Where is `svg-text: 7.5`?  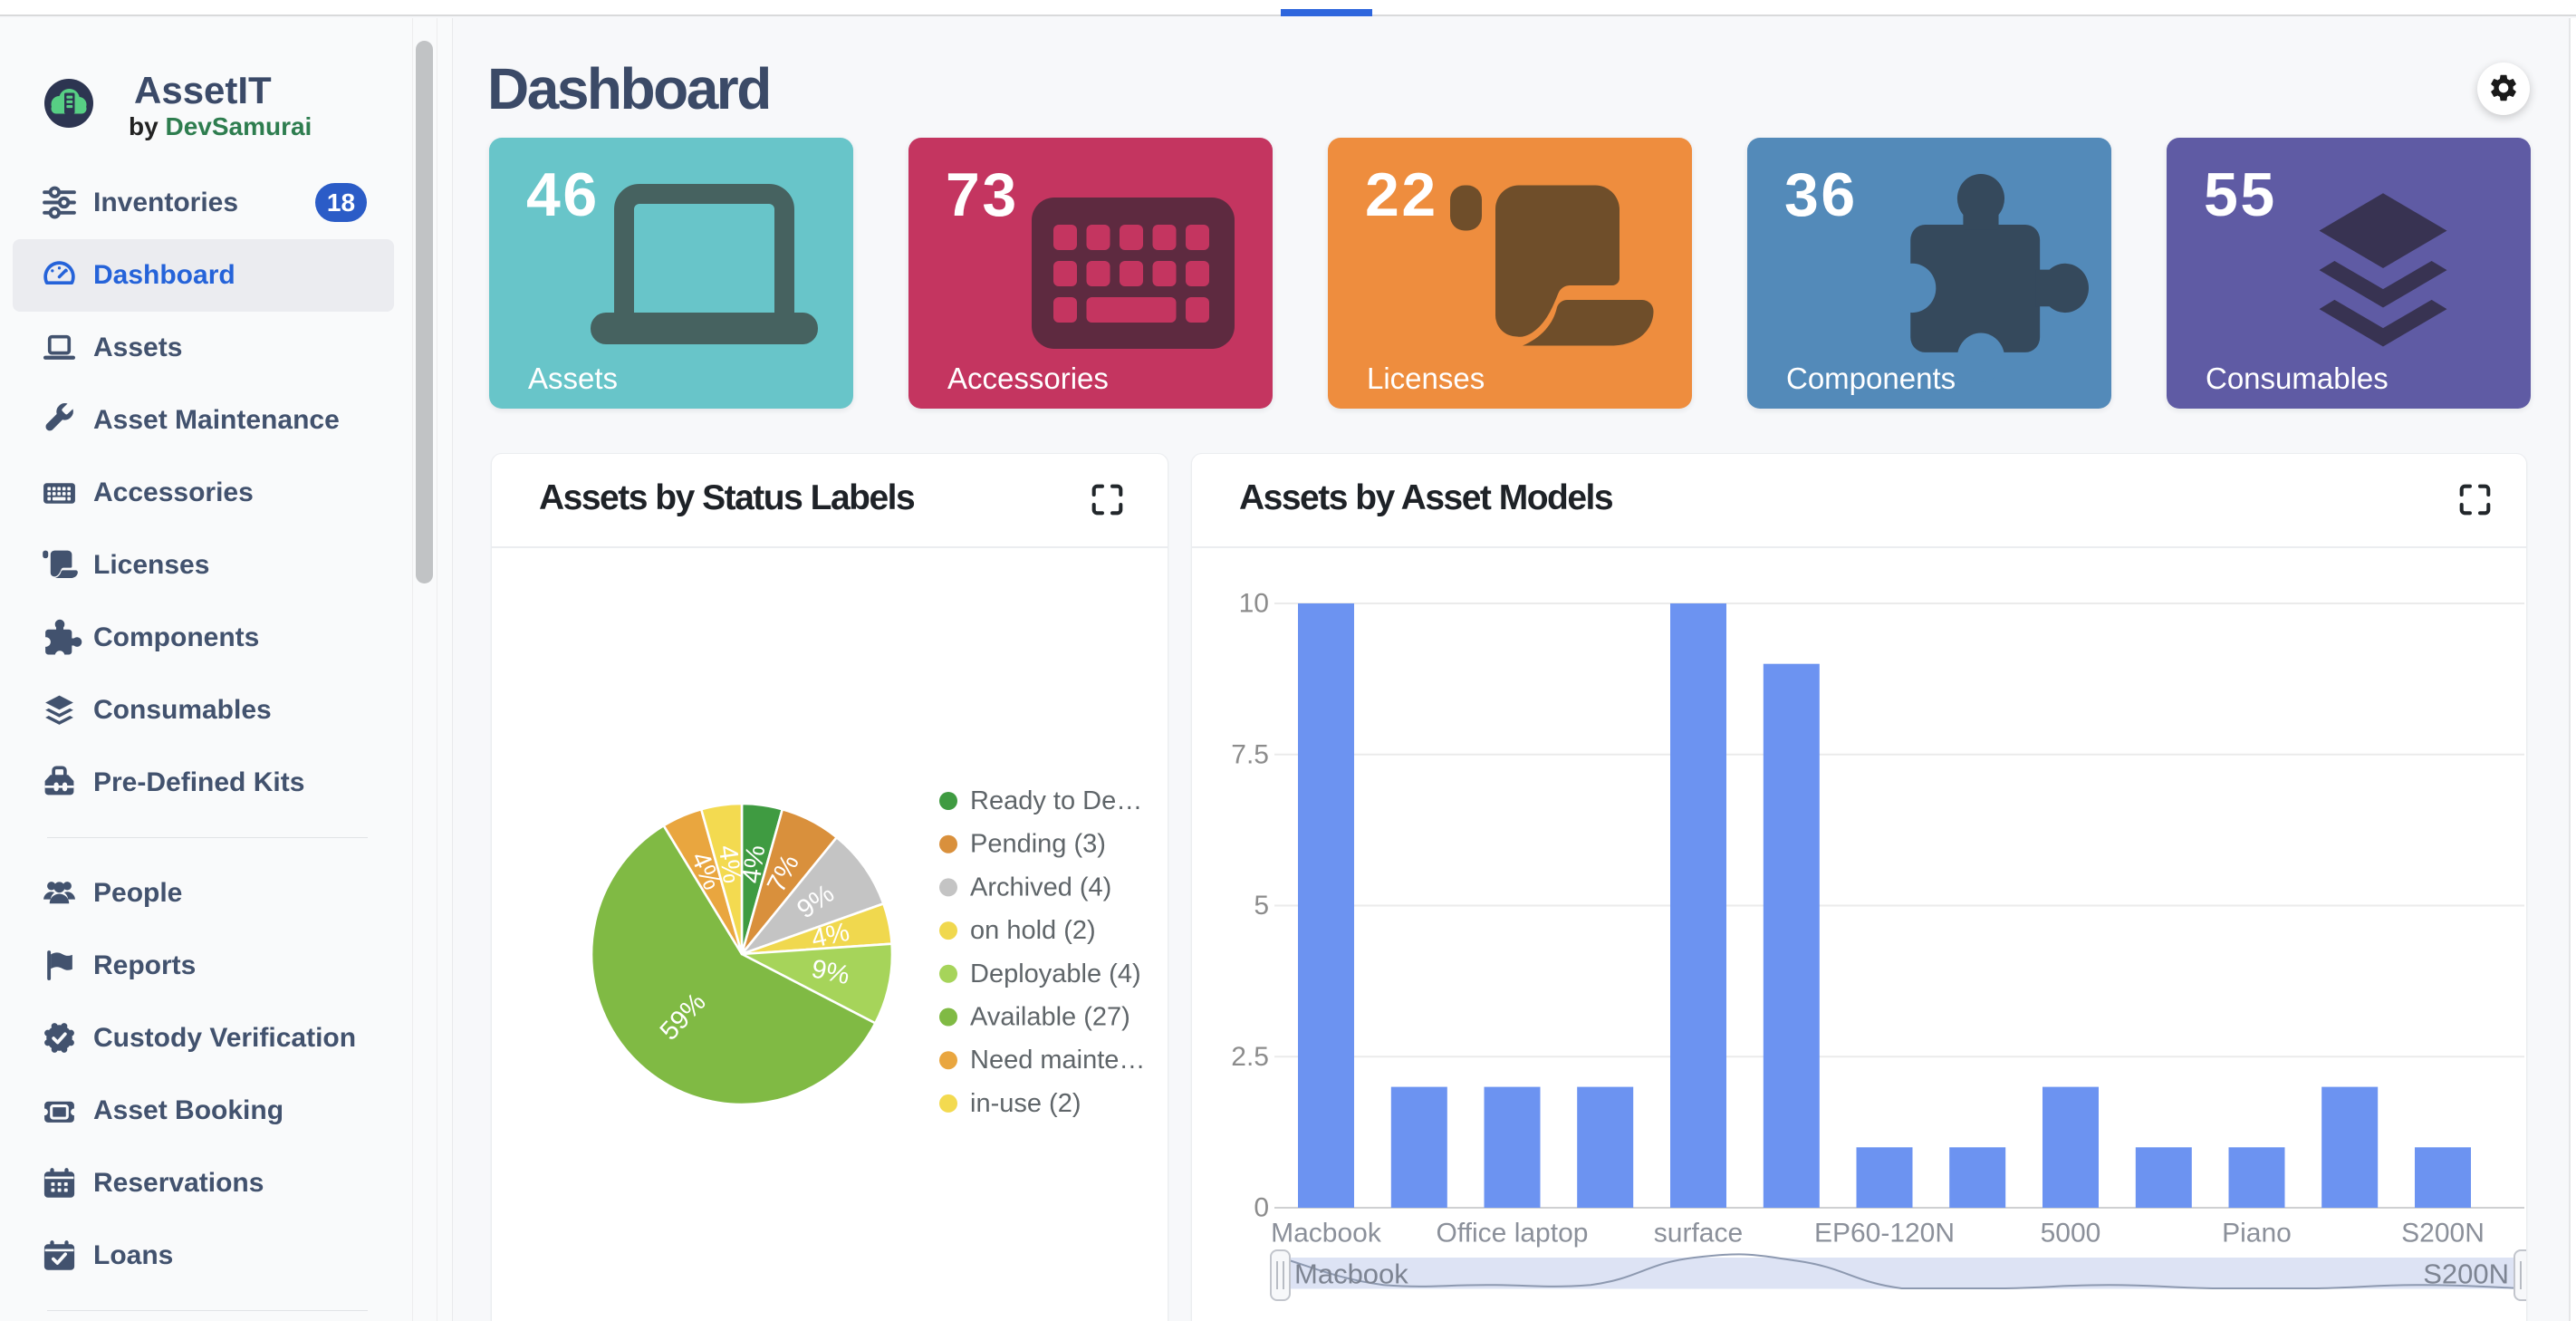
svg-text: 7.5 is located at coordinates (1250, 754).